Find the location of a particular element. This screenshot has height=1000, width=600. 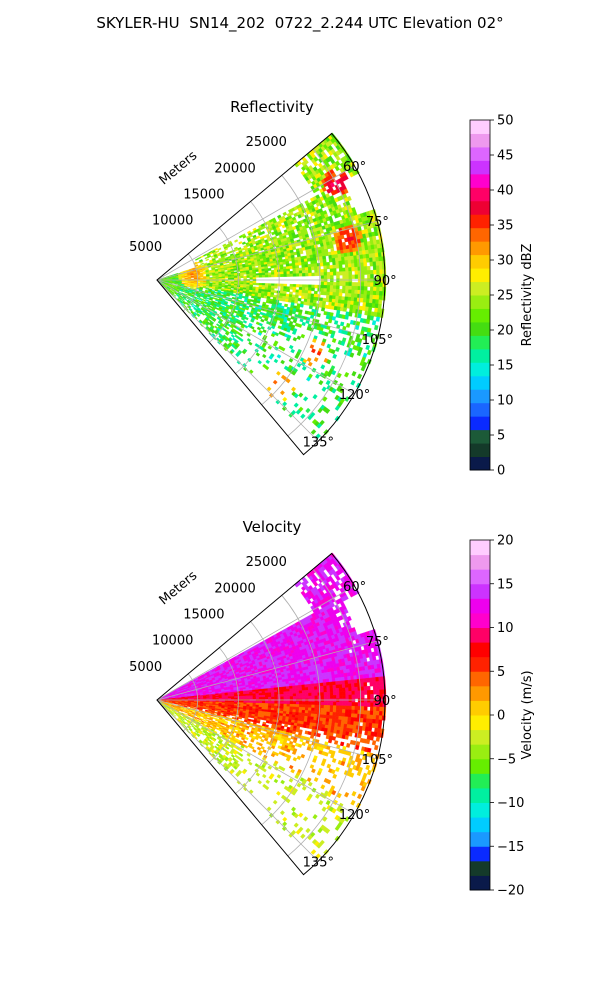

reflectivity-sector-outline is located at coordinates (271, 294).